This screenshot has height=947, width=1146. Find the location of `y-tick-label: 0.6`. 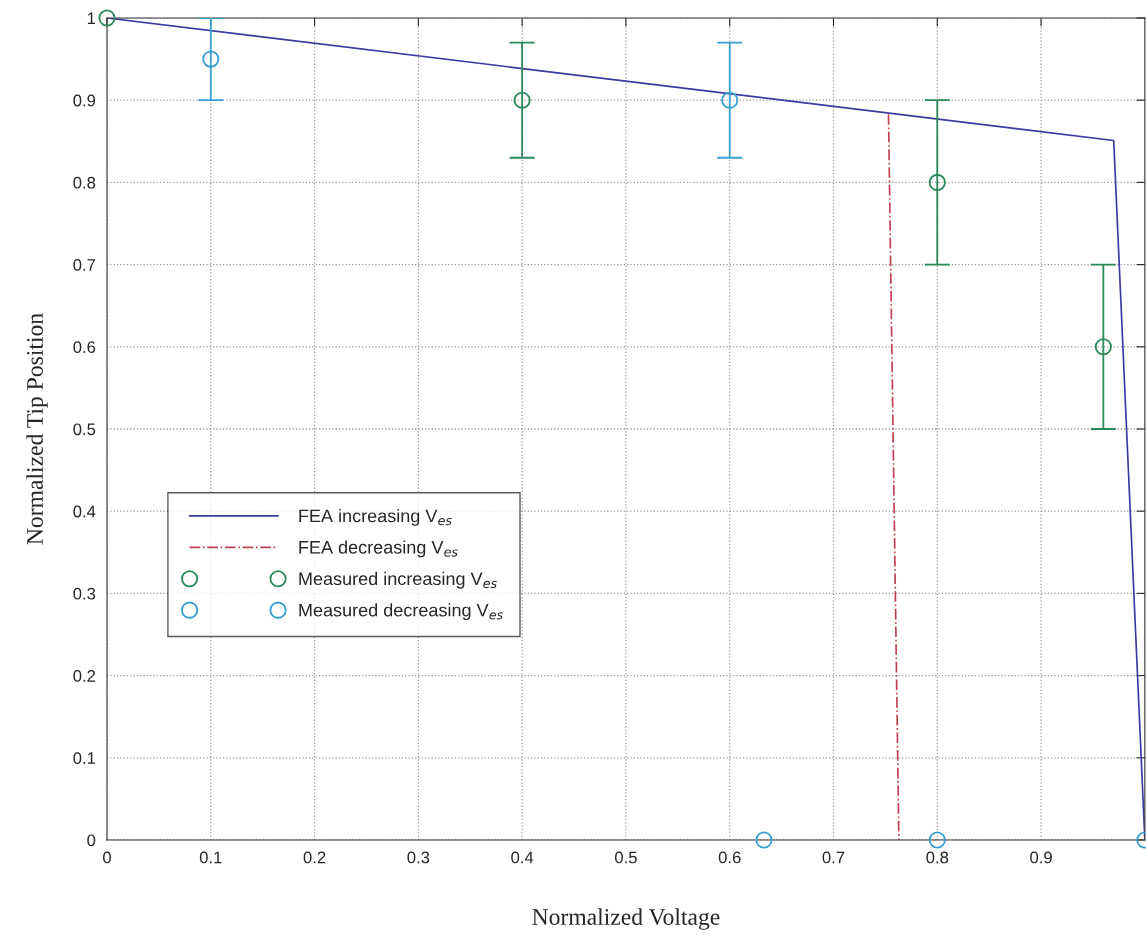

y-tick-label: 0.6 is located at coordinates (84, 347).